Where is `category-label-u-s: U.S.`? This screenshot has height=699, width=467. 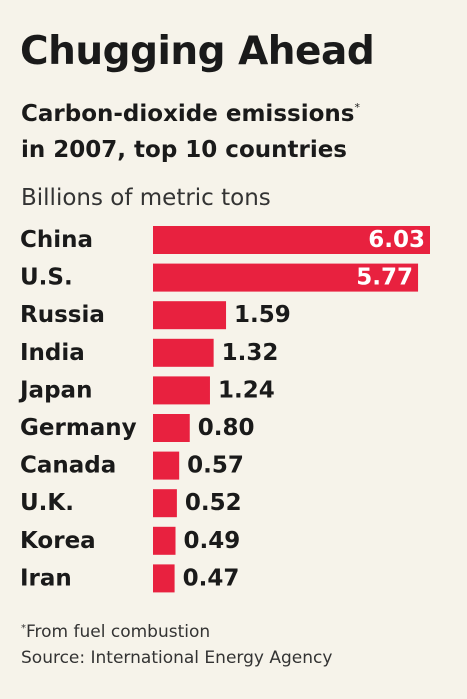 category-label-u-s: U.S. is located at coordinates (46, 278).